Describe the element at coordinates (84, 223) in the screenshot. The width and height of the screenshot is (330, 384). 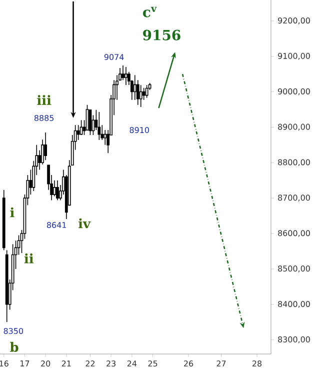
I see `annotation: iv` at that location.